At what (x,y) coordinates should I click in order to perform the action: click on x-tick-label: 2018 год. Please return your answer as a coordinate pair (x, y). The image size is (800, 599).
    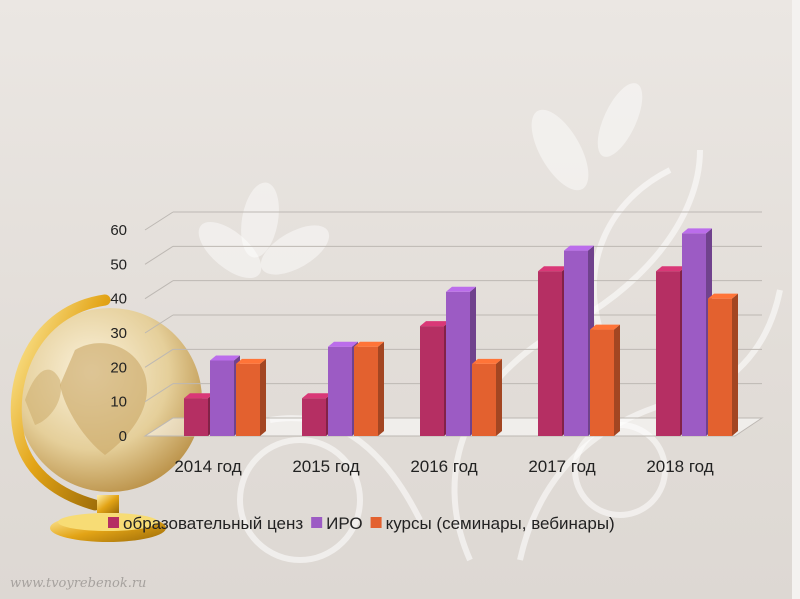
    Looking at the image, I should click on (679, 466).